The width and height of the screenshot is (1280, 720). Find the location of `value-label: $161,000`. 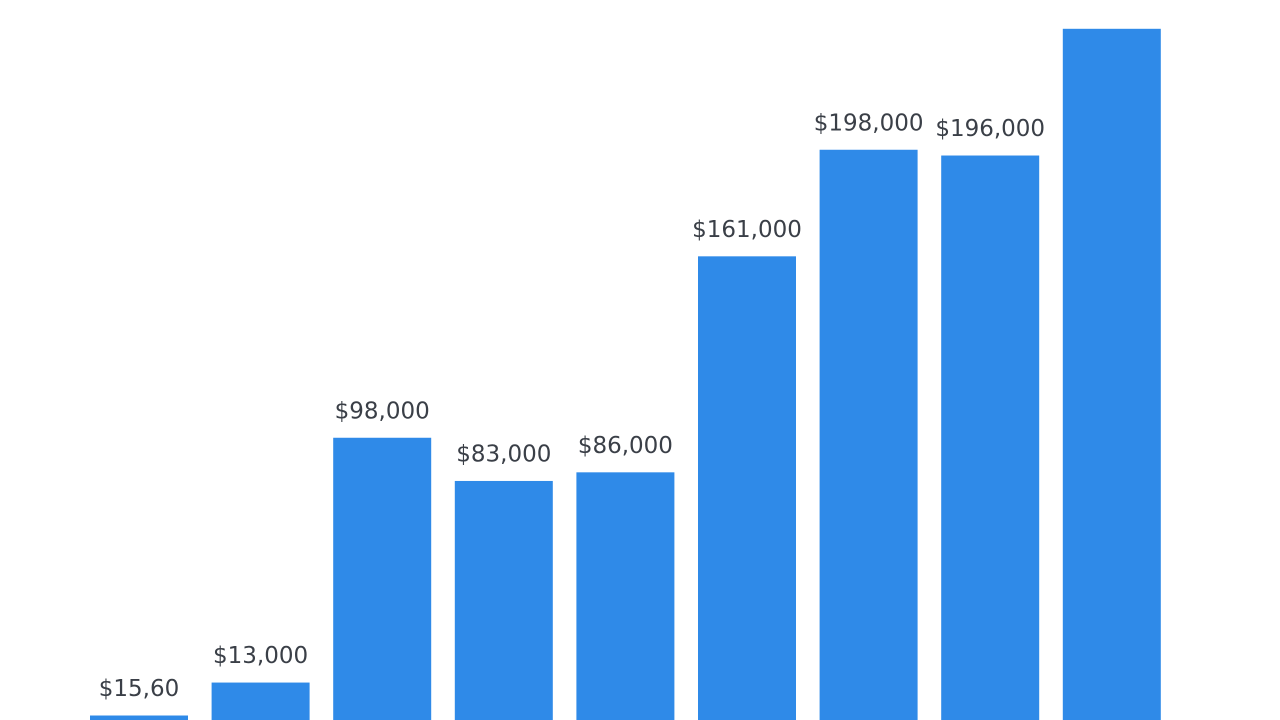

value-label: $161,000 is located at coordinates (747, 230).